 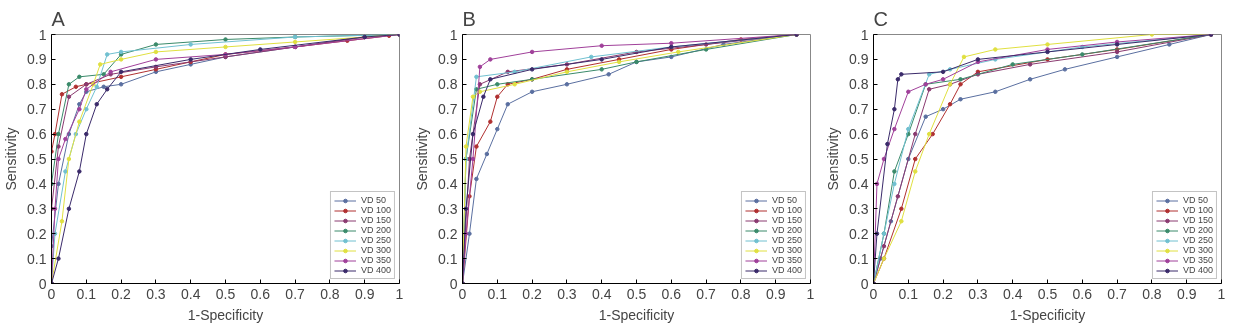 I want to click on chart-title: C, so click(x=880, y=18).